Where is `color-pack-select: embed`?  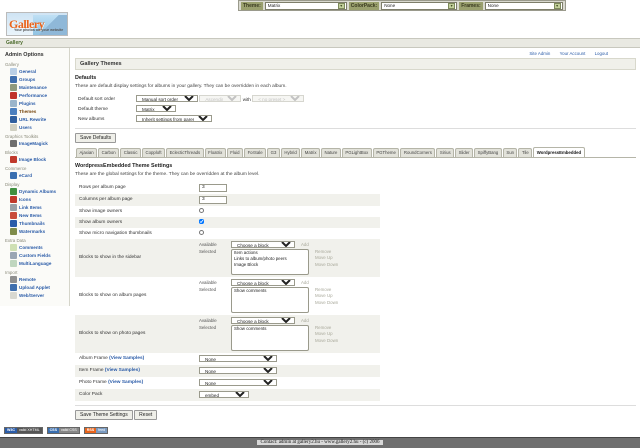 color-pack-select: embed is located at coordinates (224, 394).